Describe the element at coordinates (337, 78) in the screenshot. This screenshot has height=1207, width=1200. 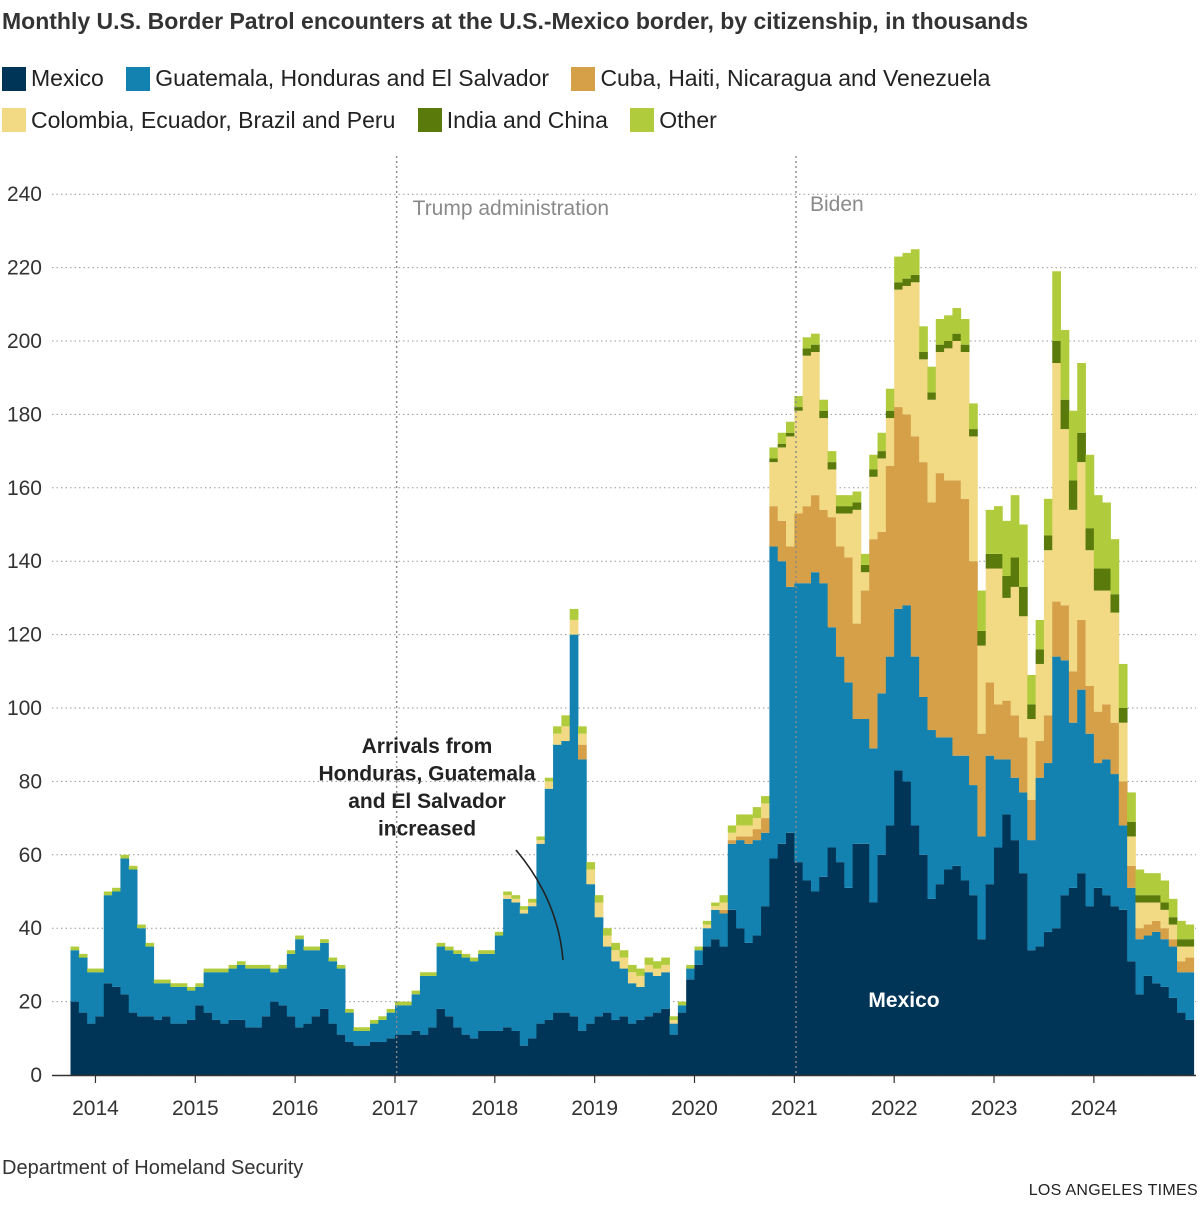
I see `legend-item-central-america: Guatemala, Honduras and El Salvador` at that location.